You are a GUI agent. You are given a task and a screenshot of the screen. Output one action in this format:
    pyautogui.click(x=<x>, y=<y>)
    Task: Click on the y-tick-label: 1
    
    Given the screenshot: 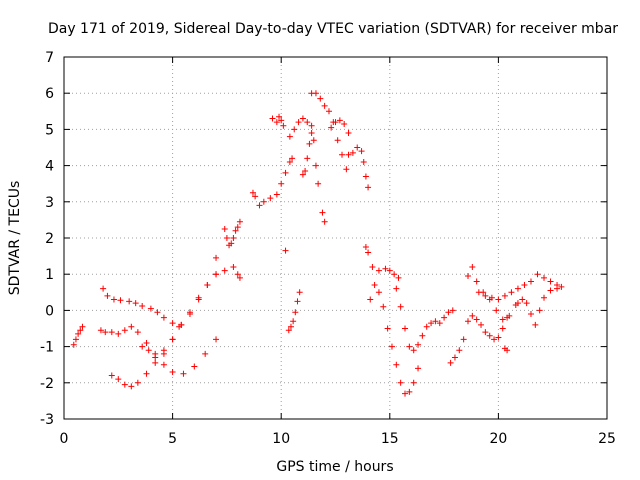 What is the action you would take?
    pyautogui.click(x=49, y=275)
    